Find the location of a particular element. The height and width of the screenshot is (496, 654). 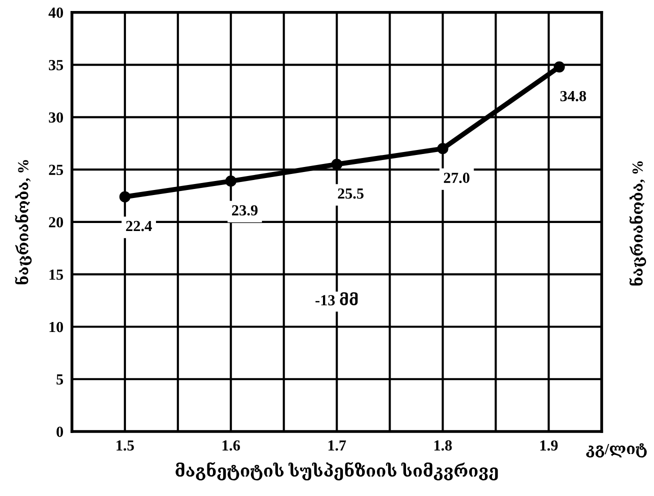

y-tick-label: 30 is located at coordinates (56, 117).